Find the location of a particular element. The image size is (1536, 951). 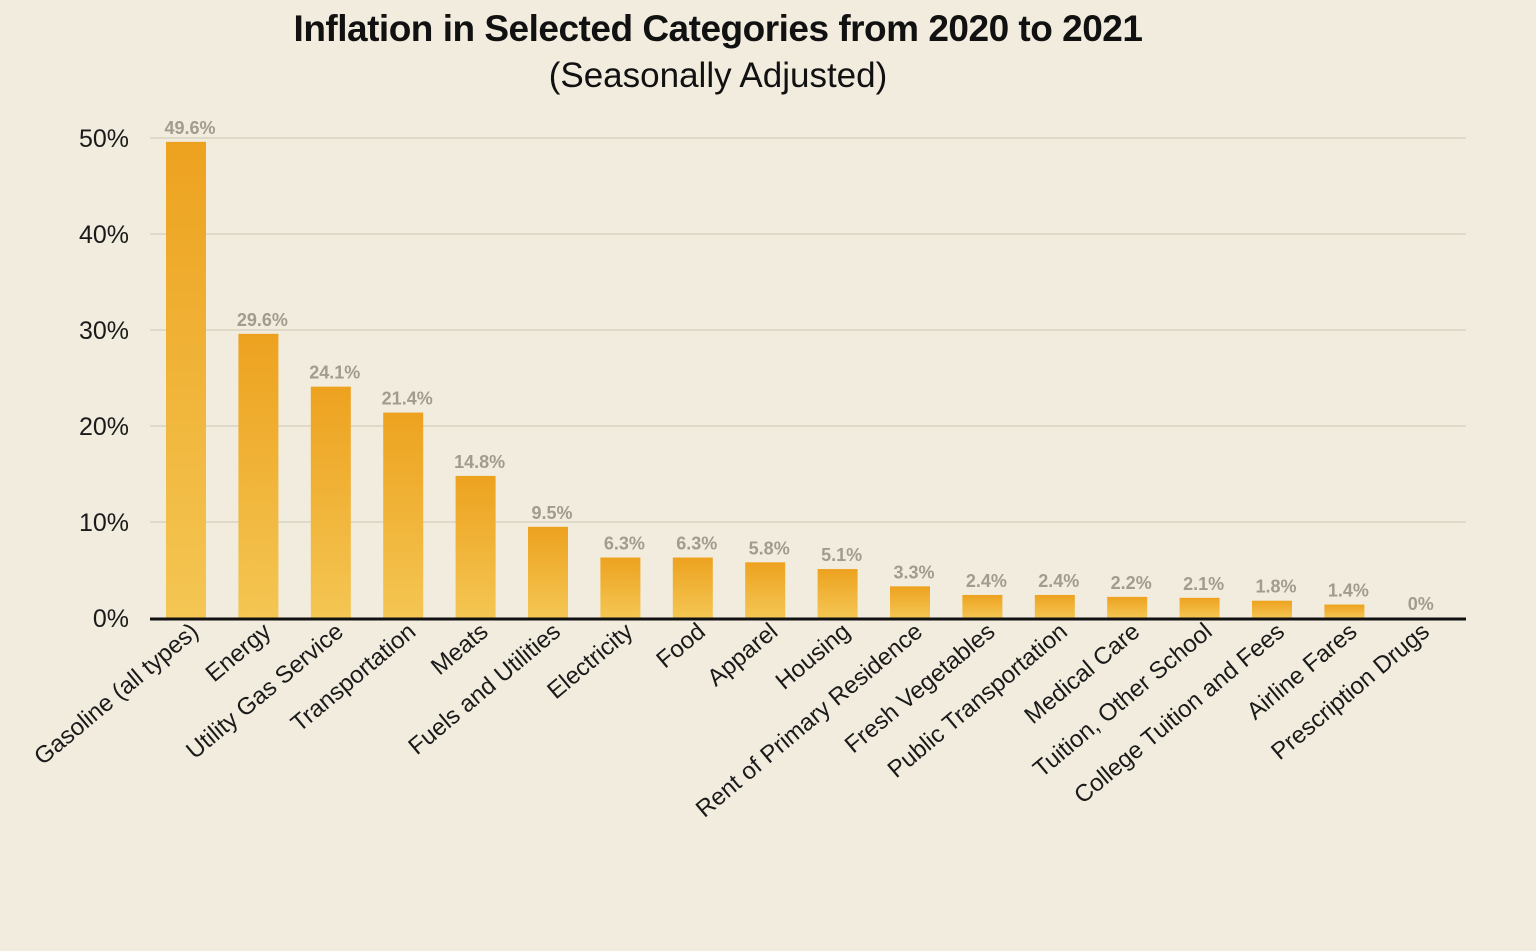

data-label: 29.6% is located at coordinates (262, 320).